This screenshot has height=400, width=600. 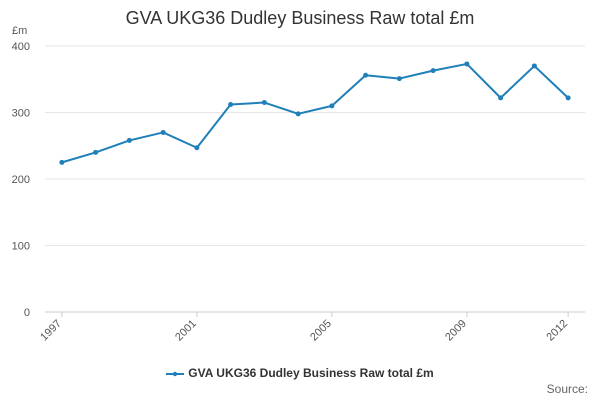 I want to click on data-point-2012, so click(x=568, y=98).